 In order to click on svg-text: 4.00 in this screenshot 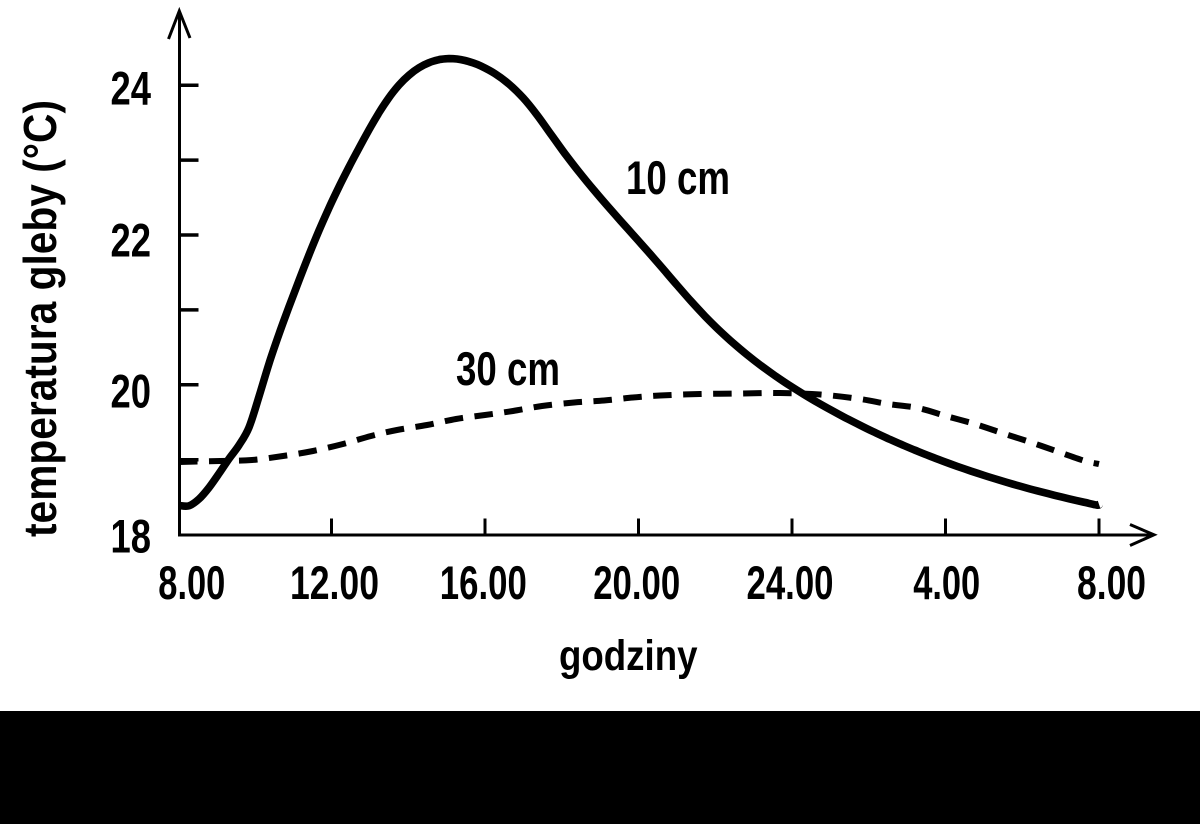, I will do `click(946, 582)`.